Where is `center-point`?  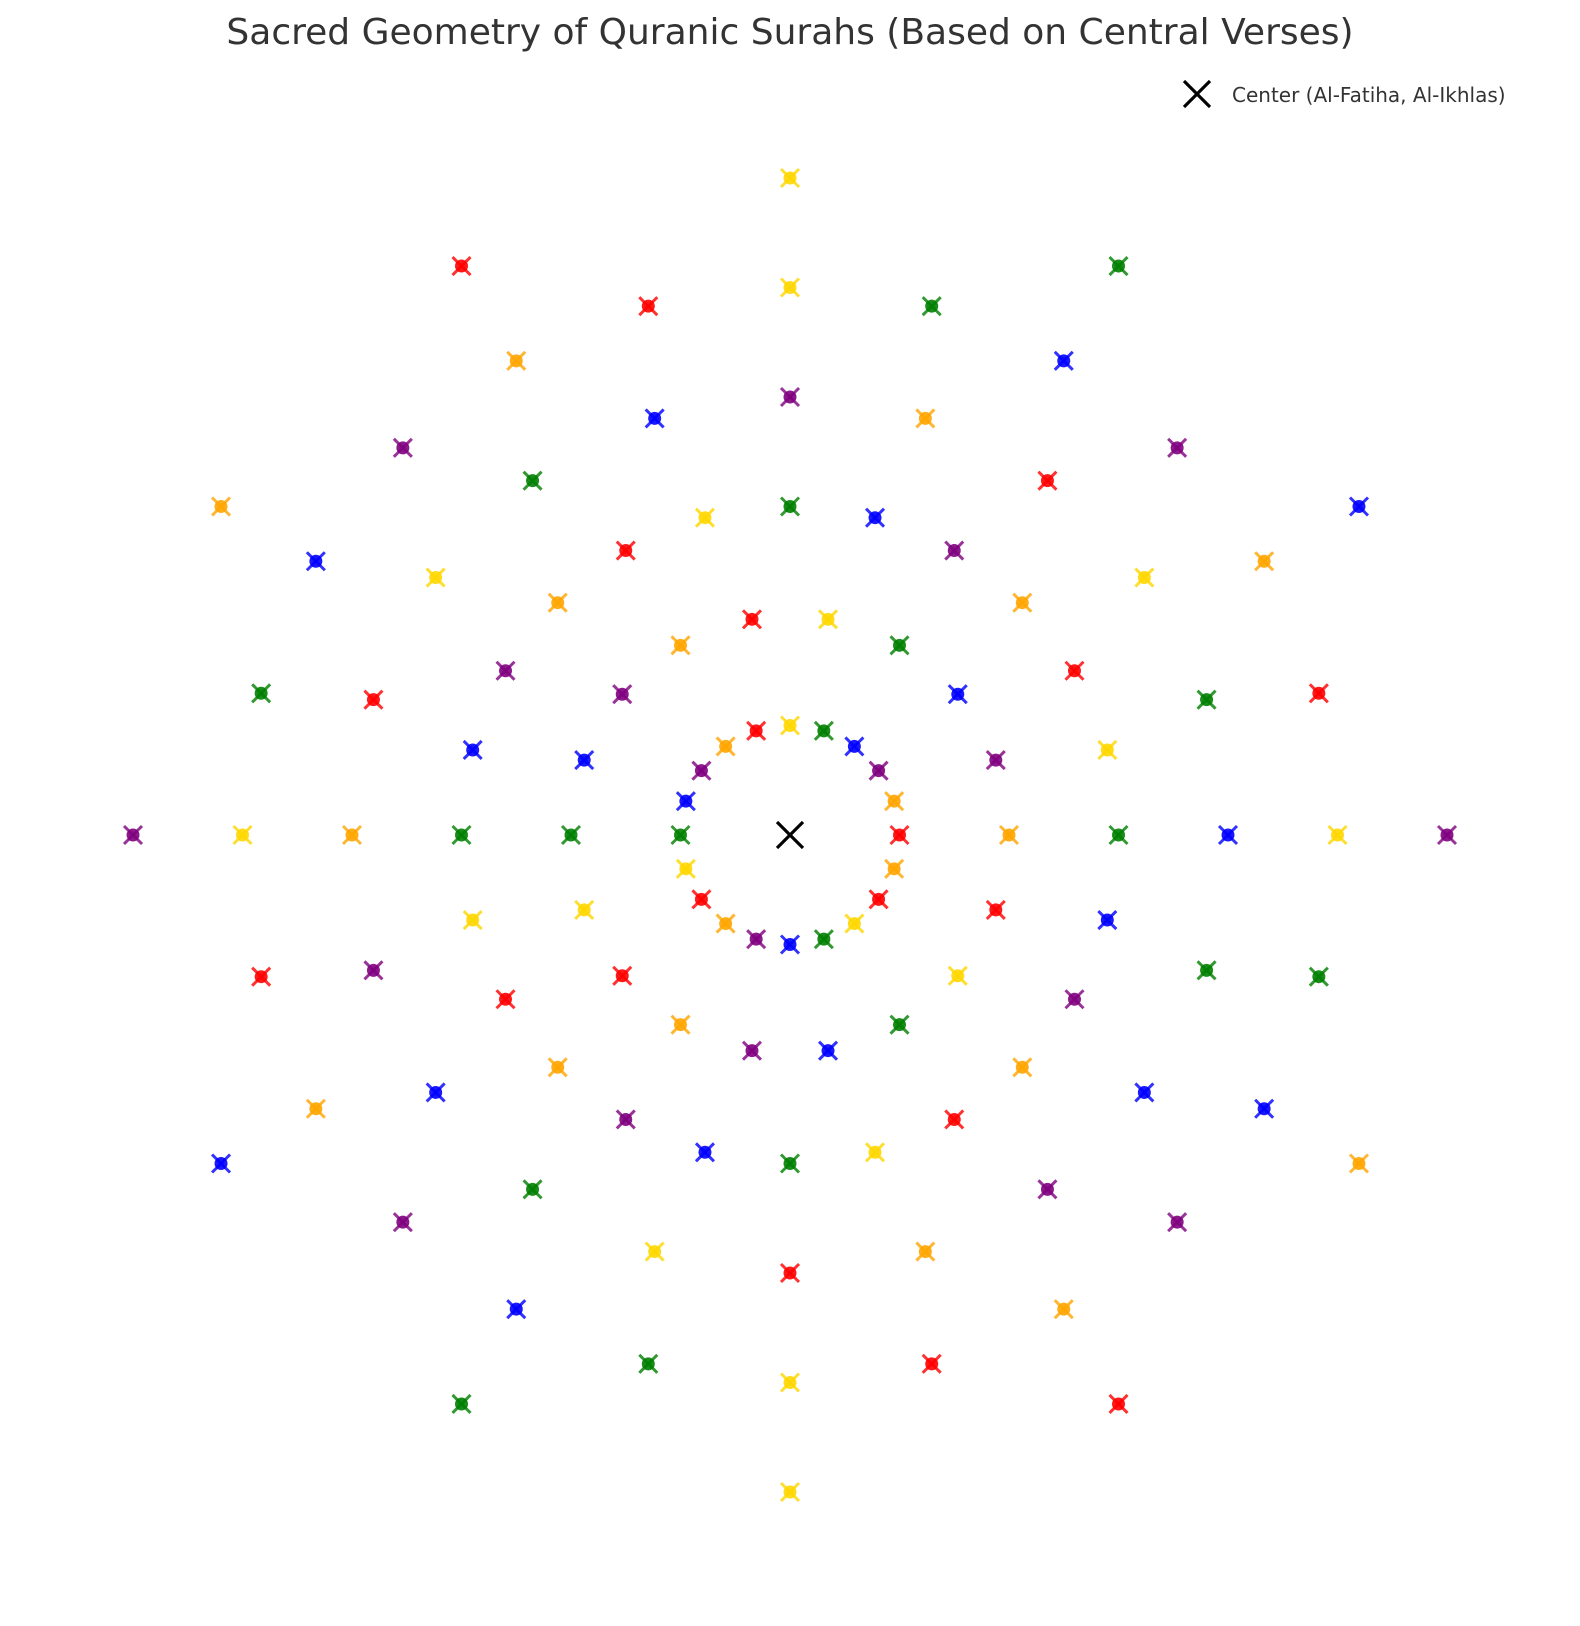 center-point is located at coordinates (790, 835).